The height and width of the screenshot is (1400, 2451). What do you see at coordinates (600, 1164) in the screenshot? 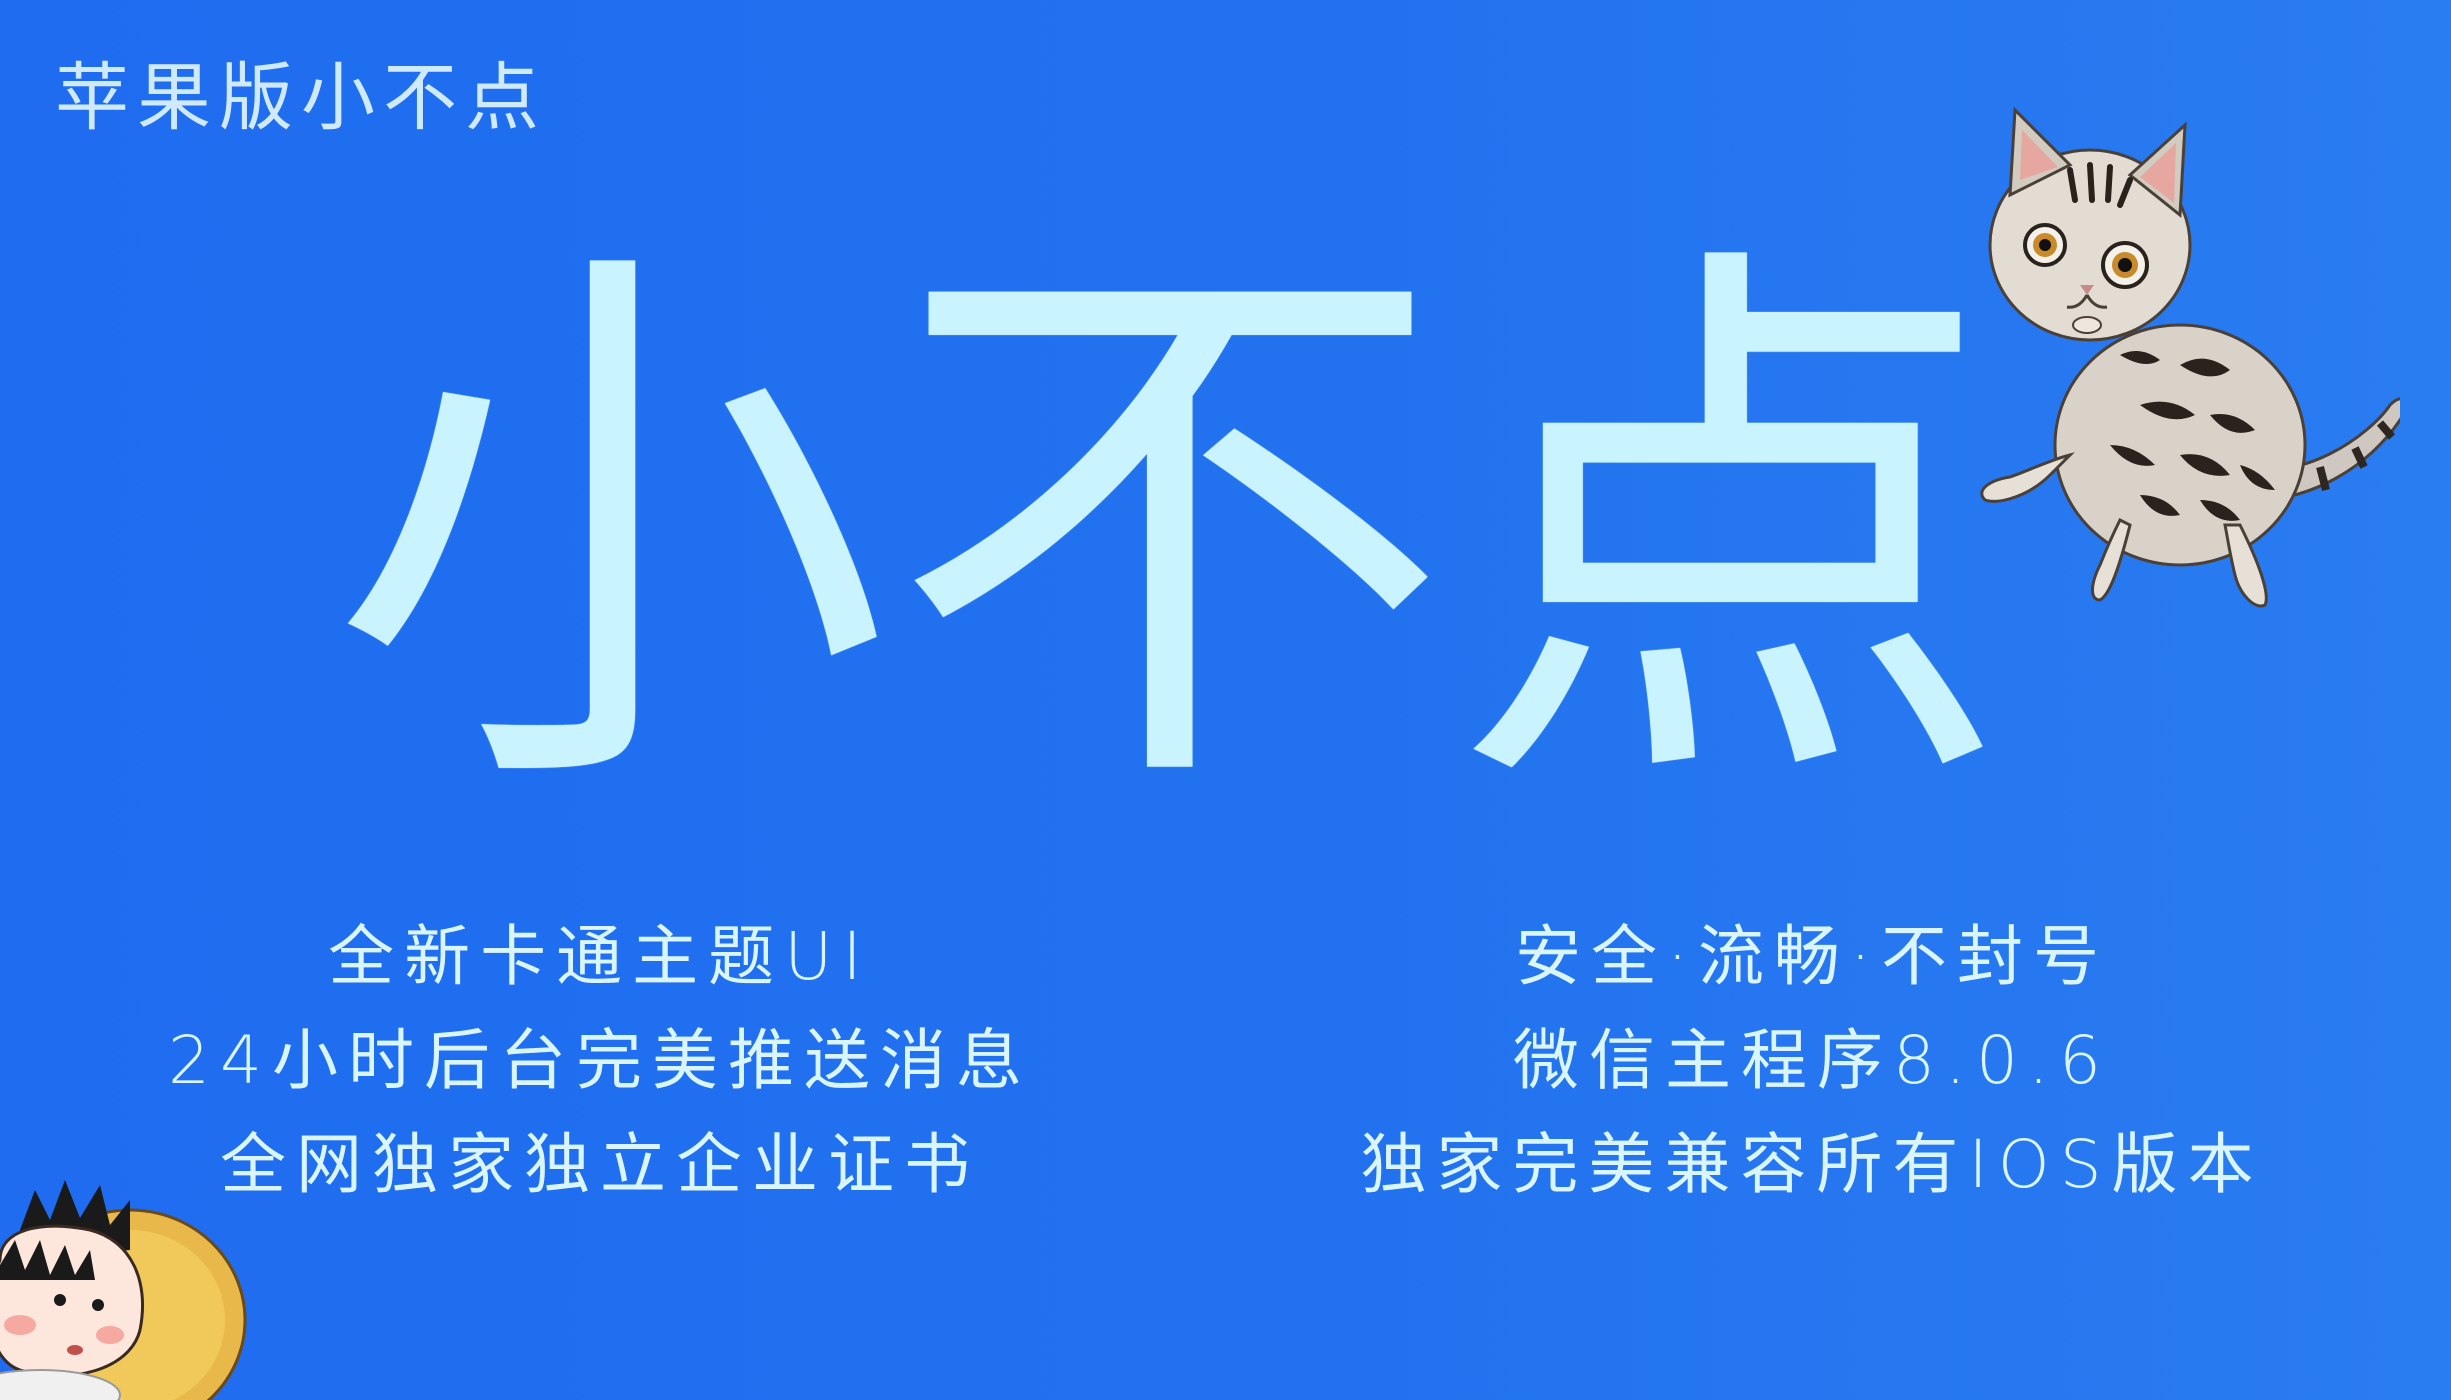
I see `feature-item: 全网独家独立企业证书` at bounding box center [600, 1164].